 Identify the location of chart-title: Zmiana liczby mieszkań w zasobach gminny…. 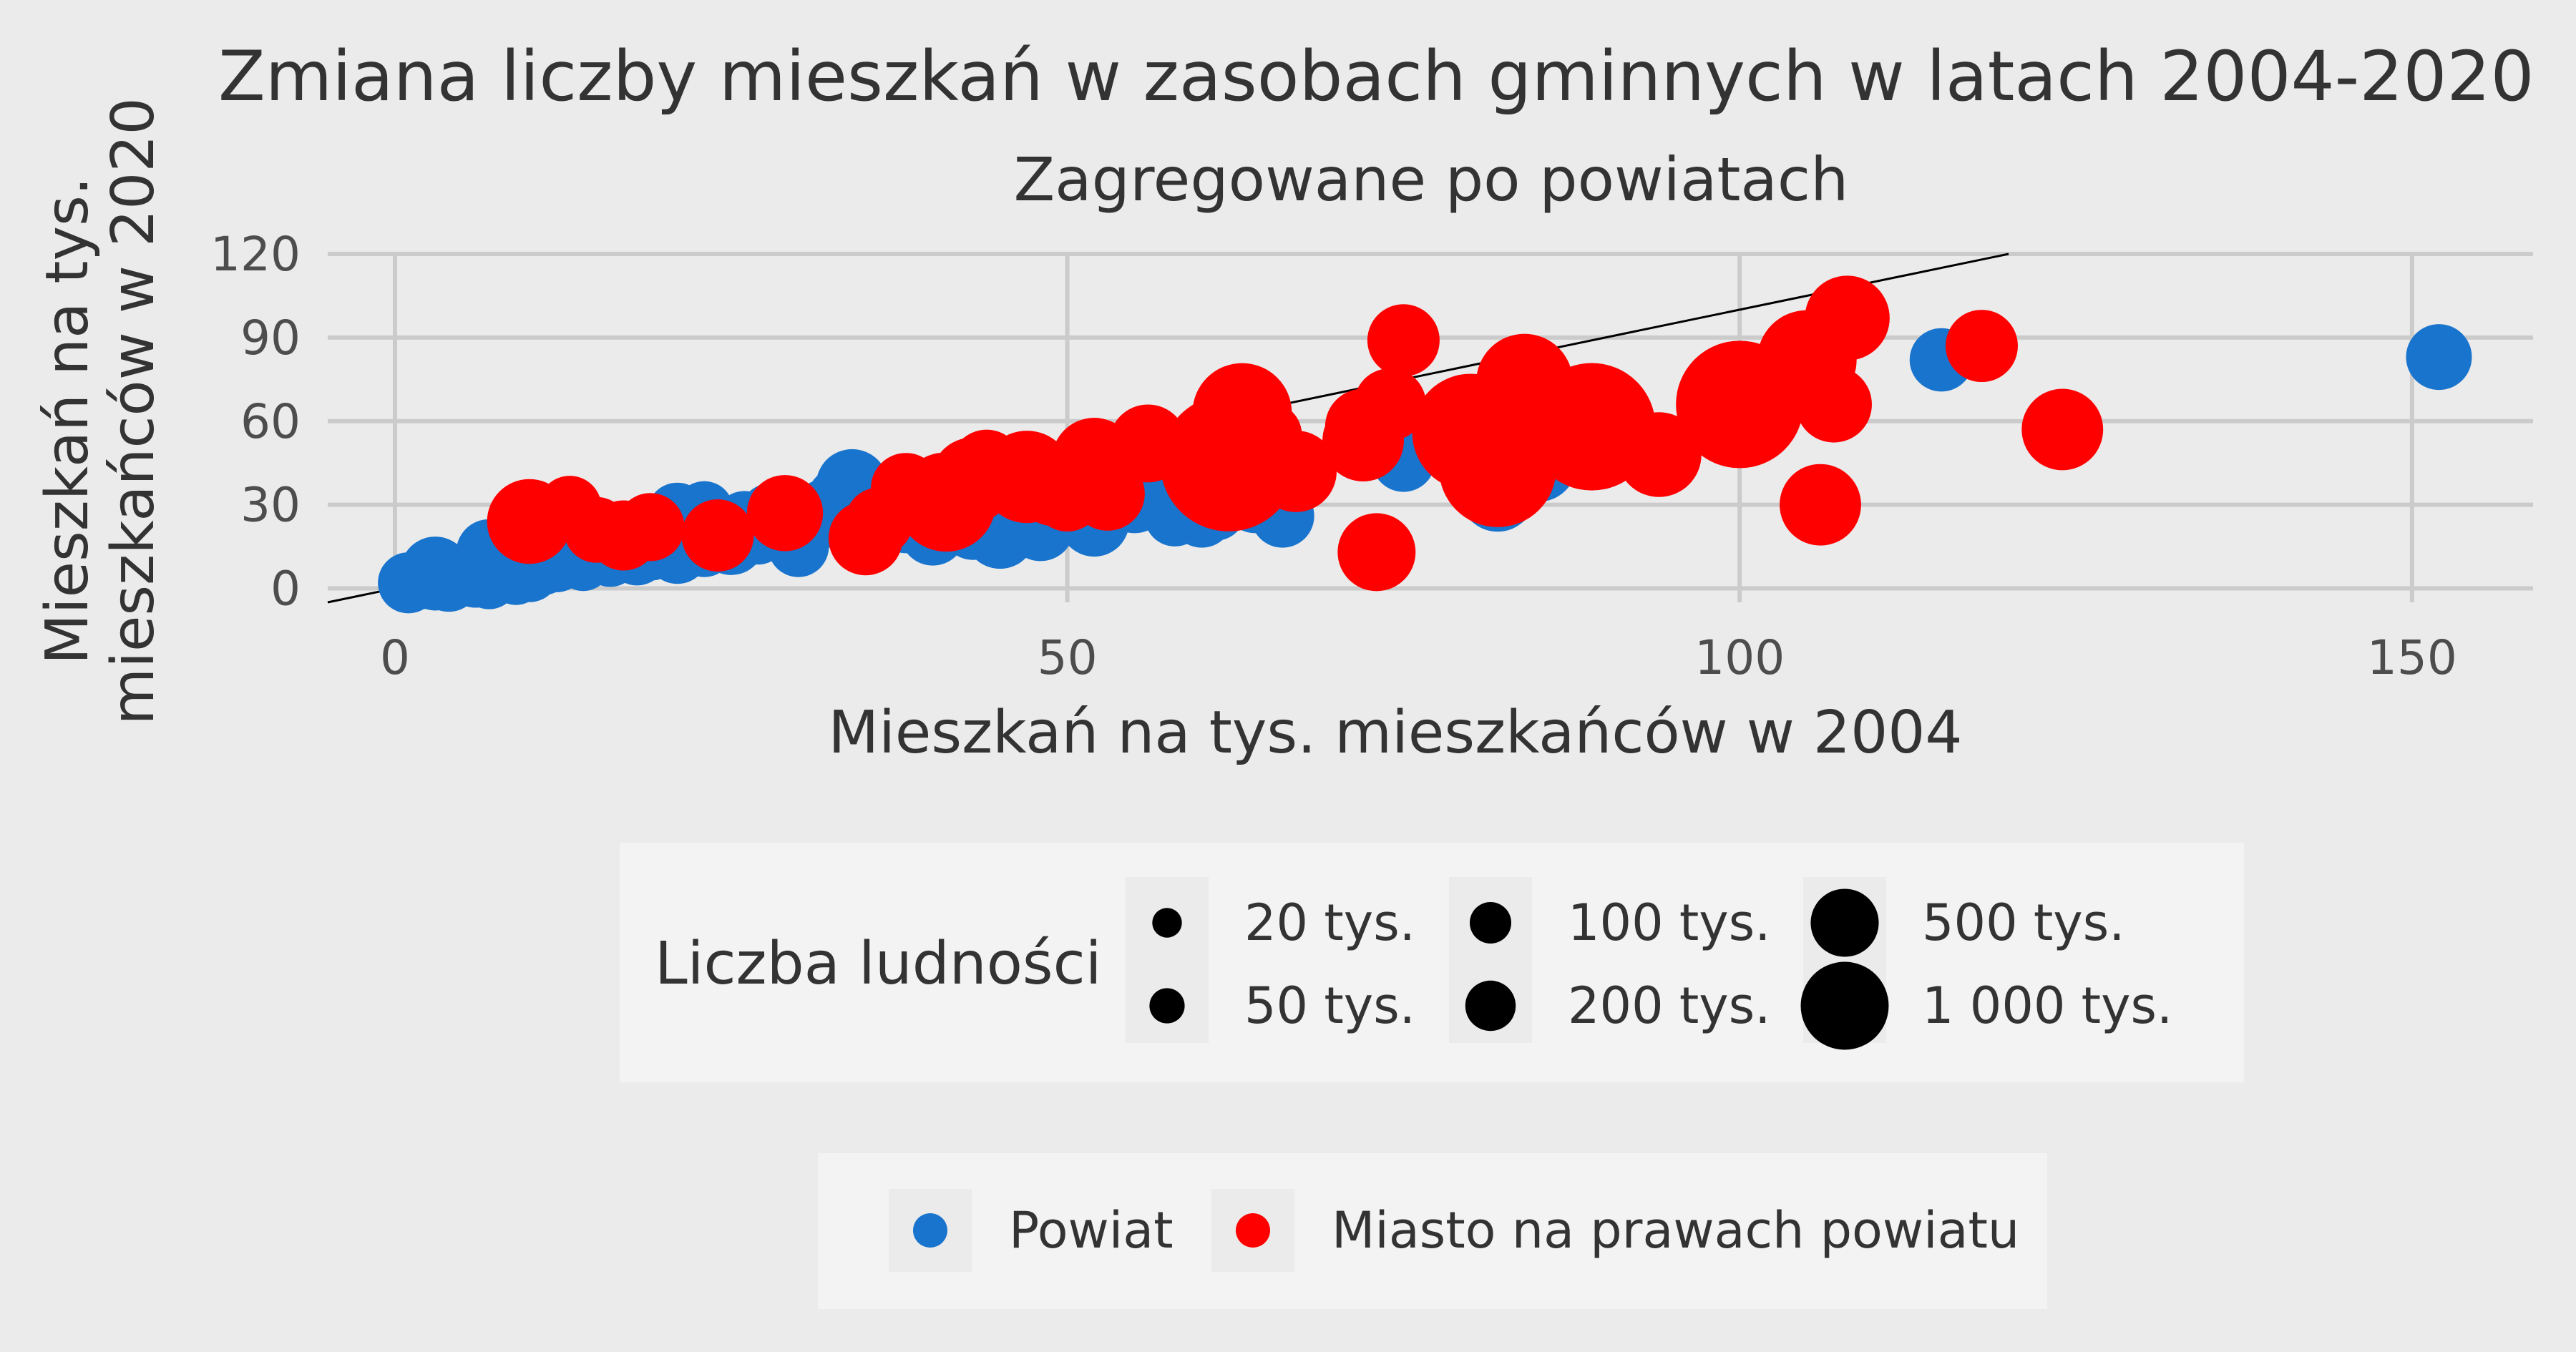
(1376, 77).